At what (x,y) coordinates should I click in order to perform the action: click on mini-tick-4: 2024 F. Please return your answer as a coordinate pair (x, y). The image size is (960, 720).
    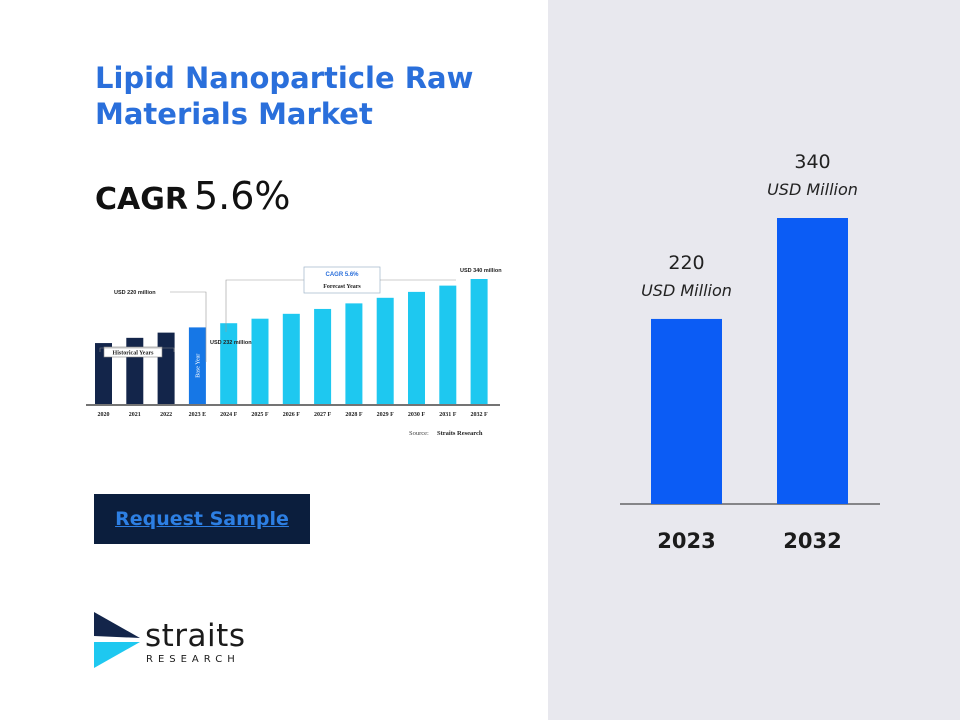
    Looking at the image, I should click on (229, 415).